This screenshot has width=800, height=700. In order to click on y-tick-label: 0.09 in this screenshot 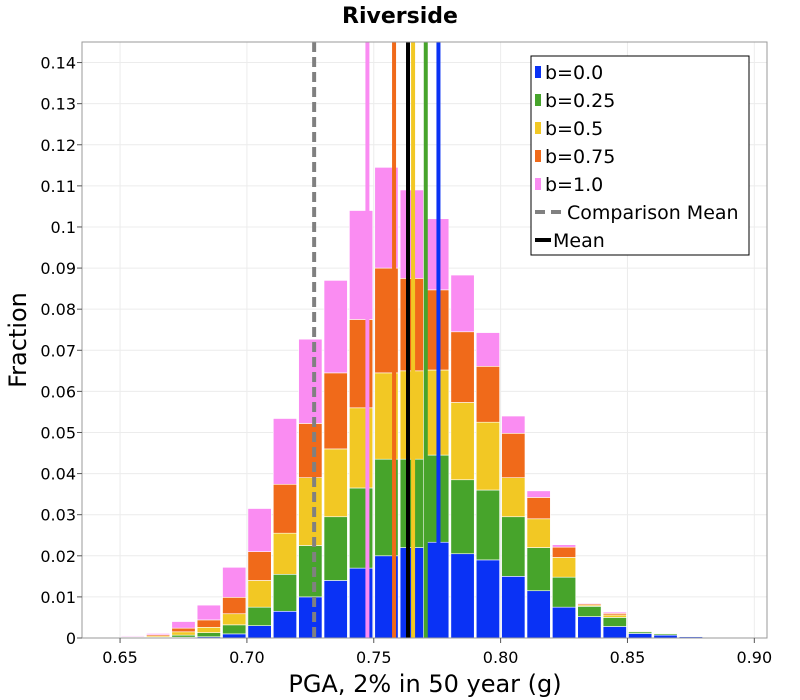, I will do `click(58, 268)`.